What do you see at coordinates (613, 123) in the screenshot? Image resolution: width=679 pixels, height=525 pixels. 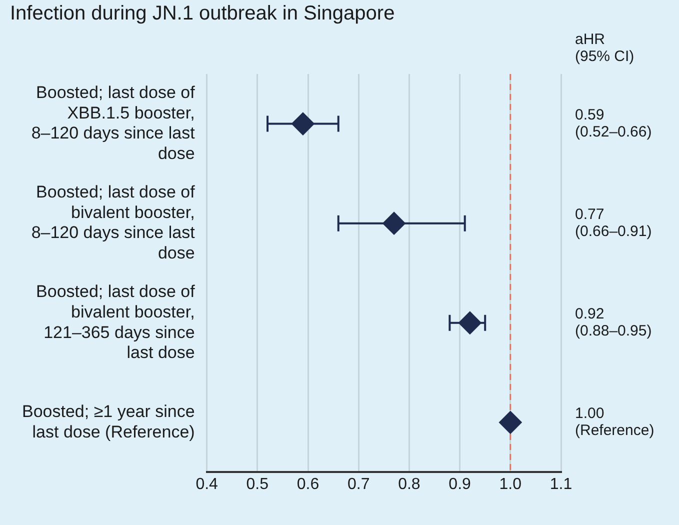 I see `data-label: 0.59 (0.52–0.66)` at bounding box center [613, 123].